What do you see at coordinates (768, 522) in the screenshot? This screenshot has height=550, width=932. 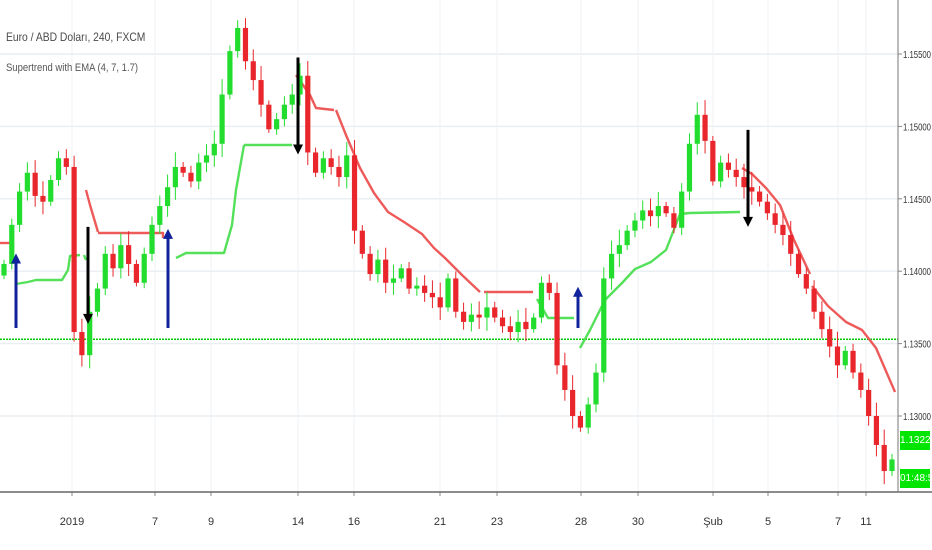 I see `x-tick-label: 5` at bounding box center [768, 522].